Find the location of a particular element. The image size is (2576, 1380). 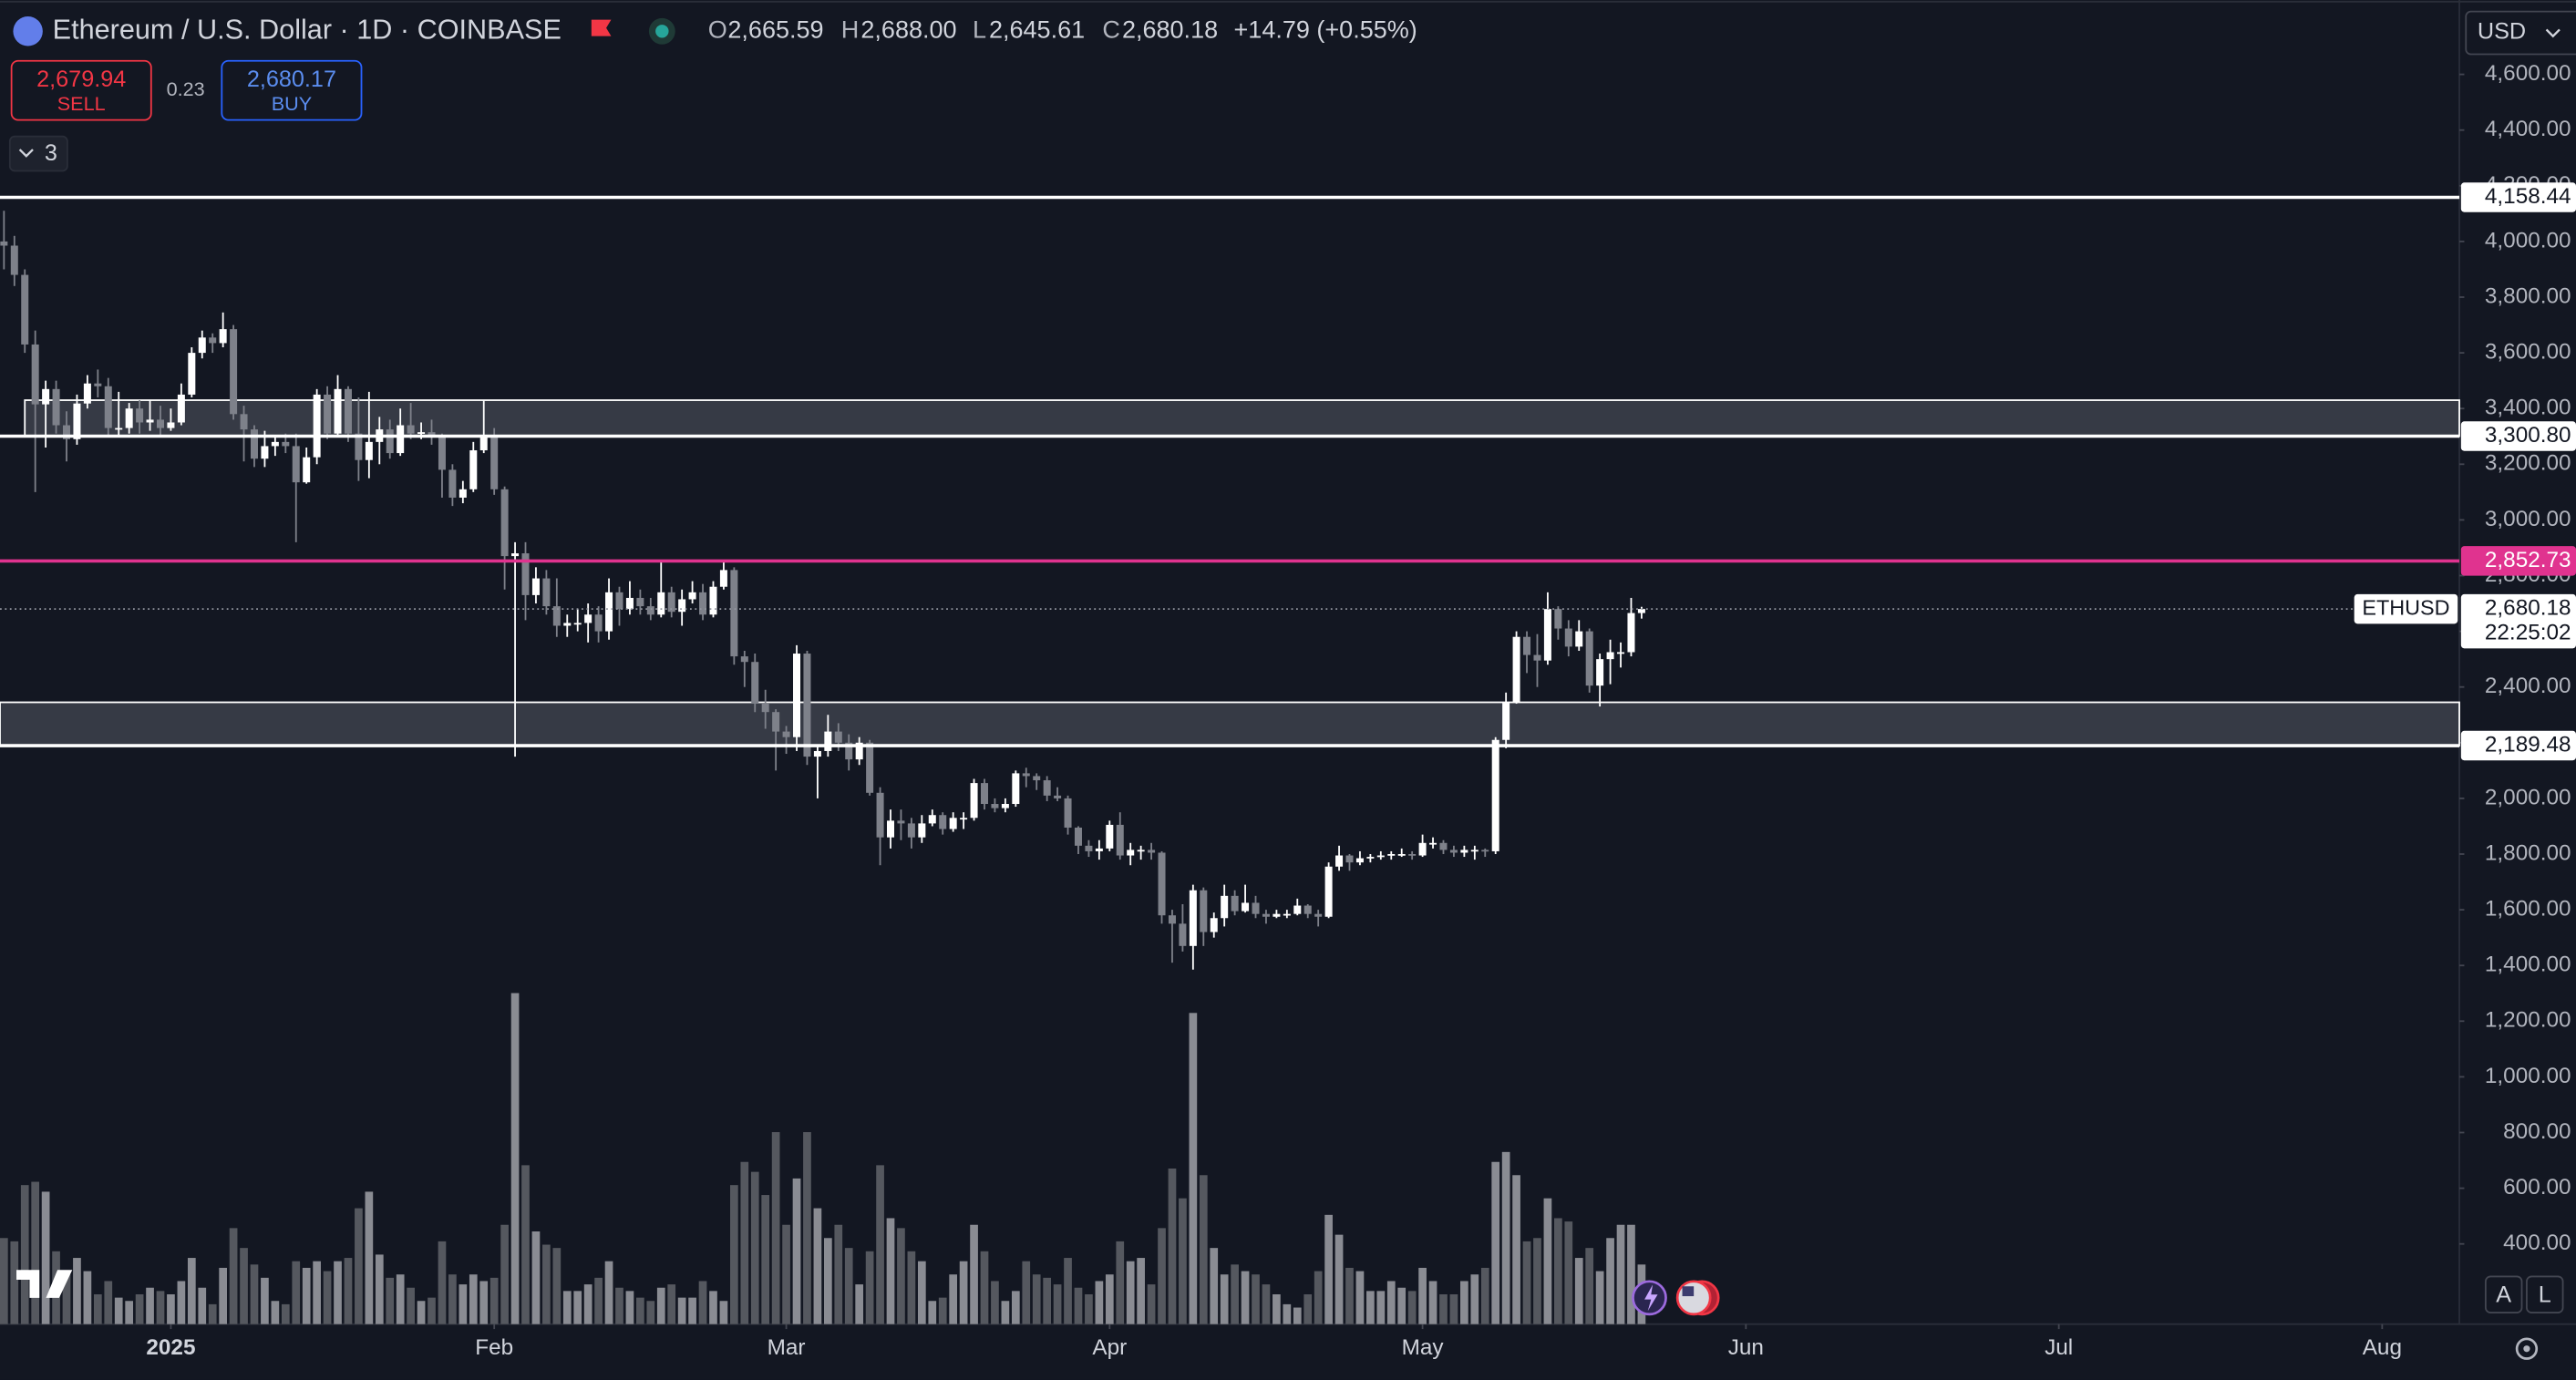

buy-button is located at coordinates (292, 90).